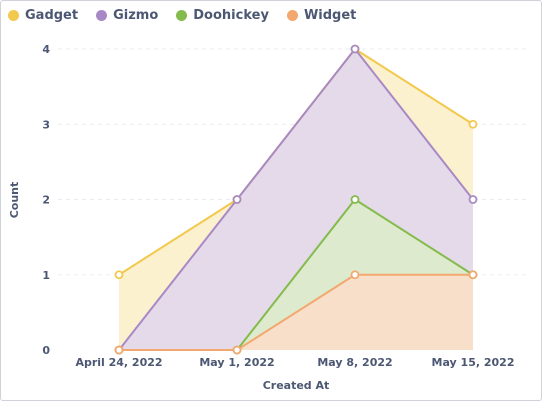  Describe the element at coordinates (52, 15) in the screenshot. I see `legend-label-gadget: Gadget` at that location.